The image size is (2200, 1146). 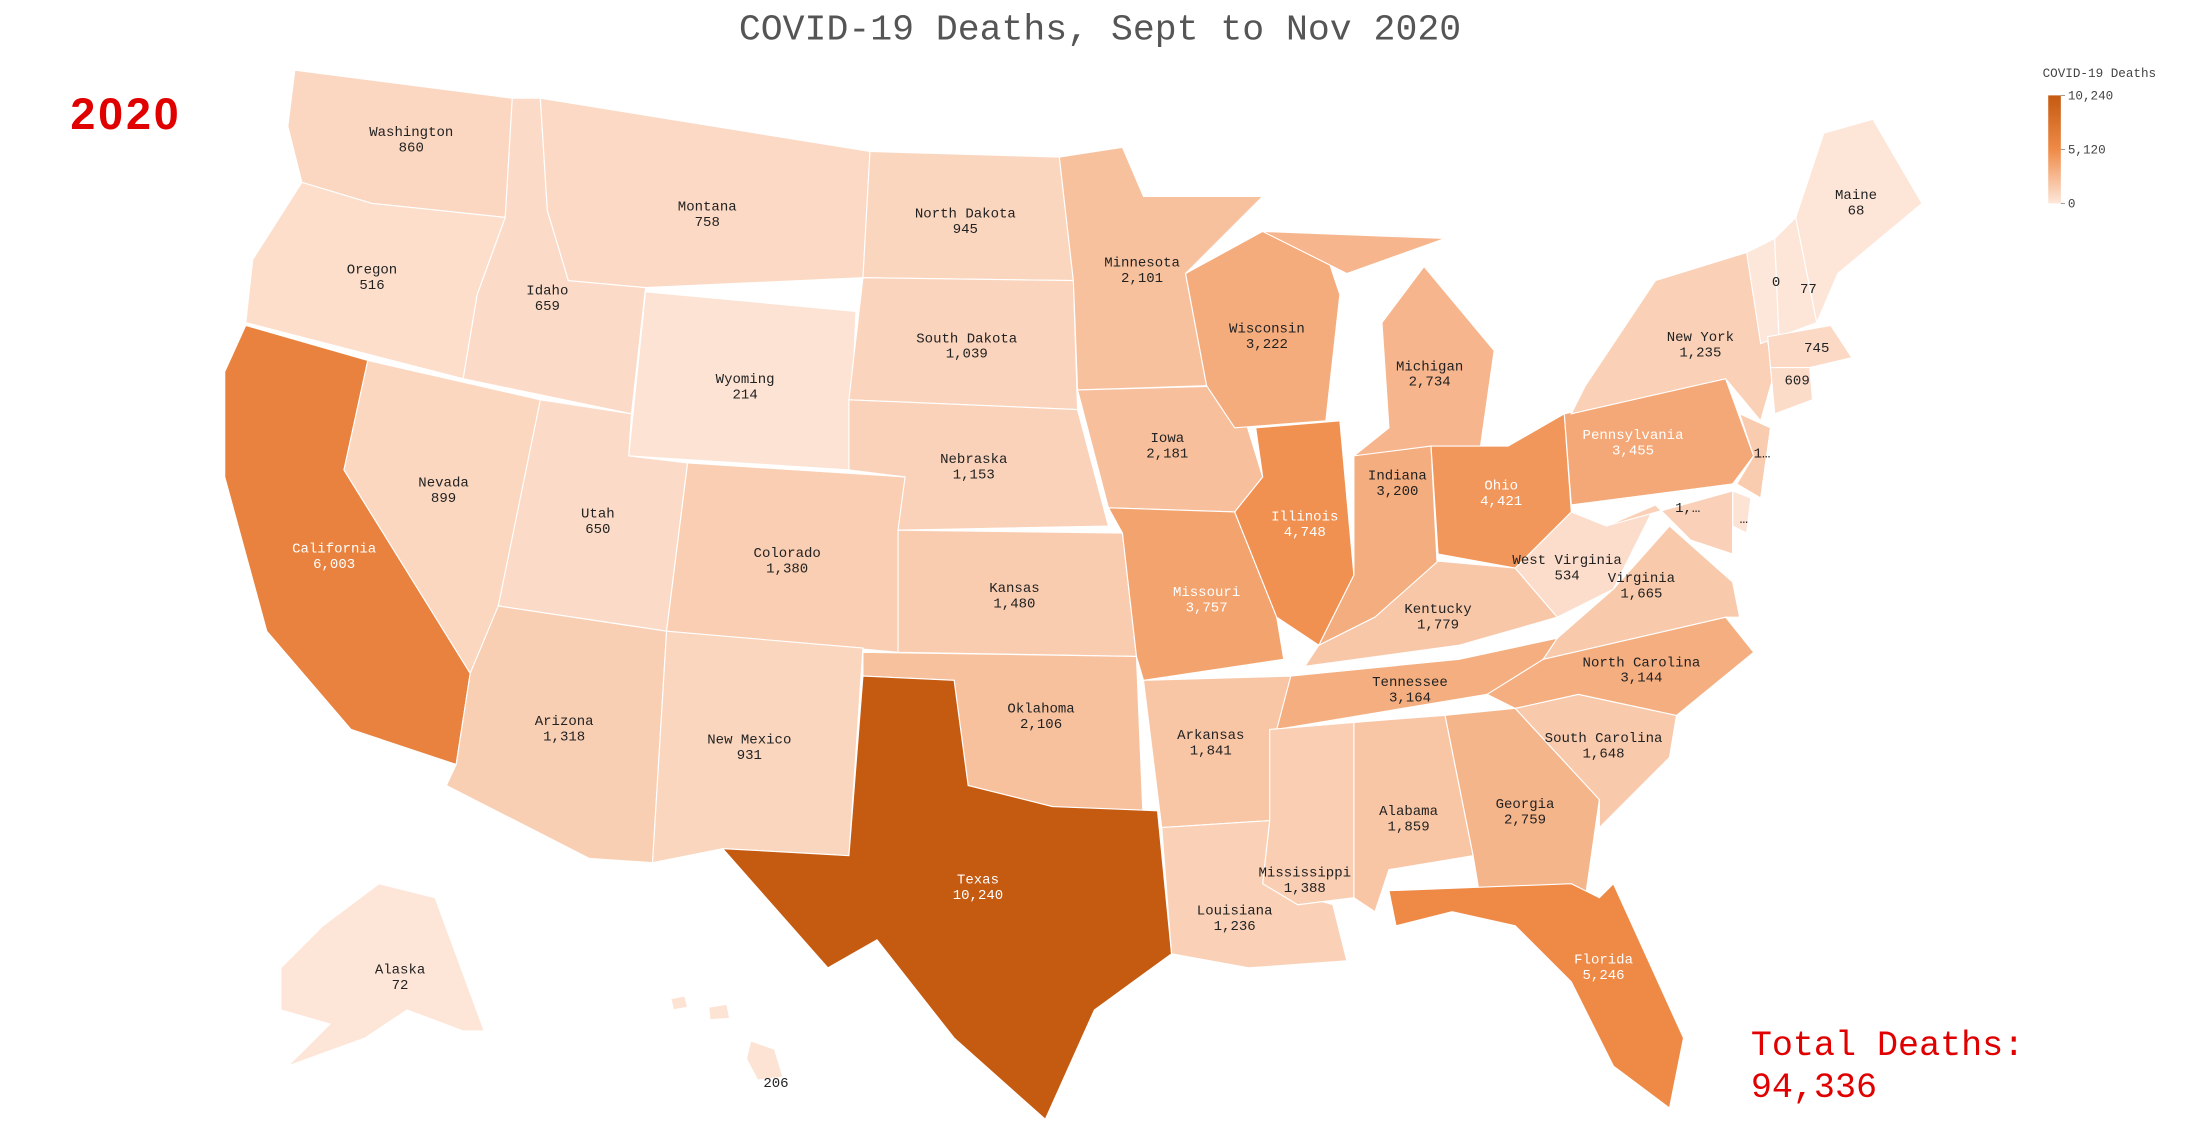 What do you see at coordinates (978, 881) in the screenshot?
I see `state-name: Texas` at bounding box center [978, 881].